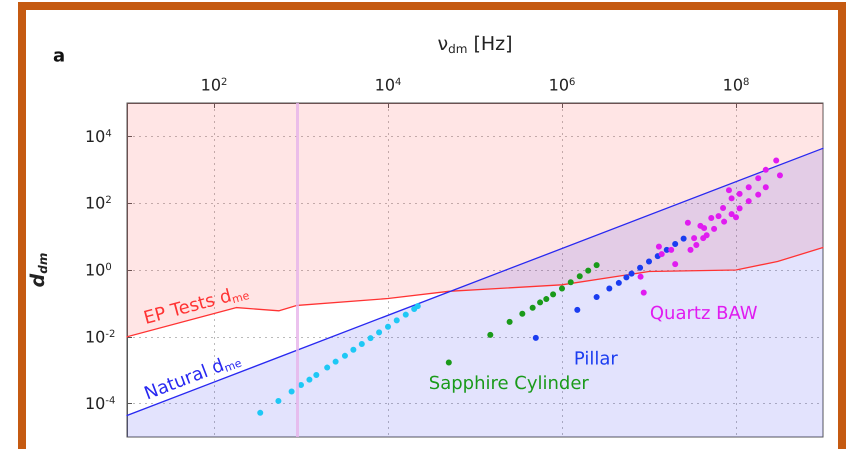 The image size is (848, 449). I want to click on y-axis-title: ddm, so click(38, 270).